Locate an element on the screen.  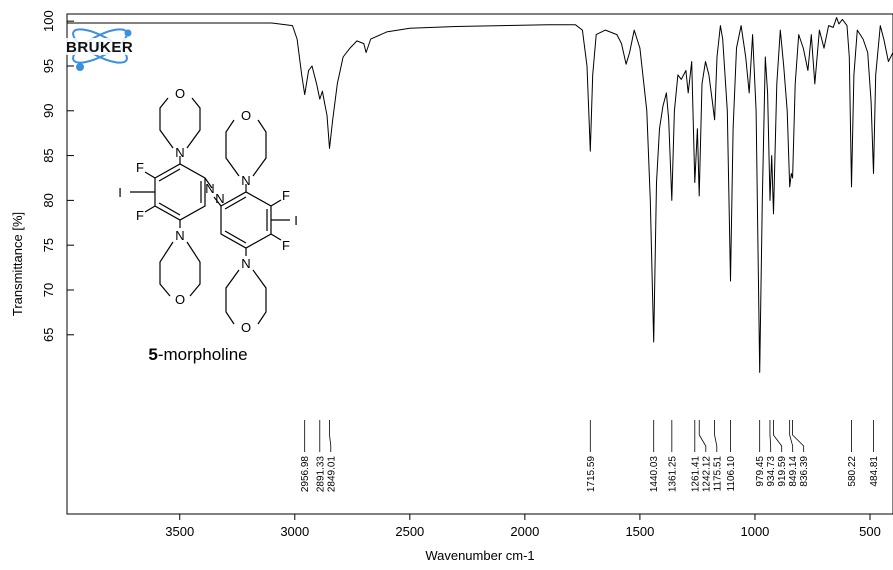
y-tick-label: 95 is located at coordinates (48, 66).